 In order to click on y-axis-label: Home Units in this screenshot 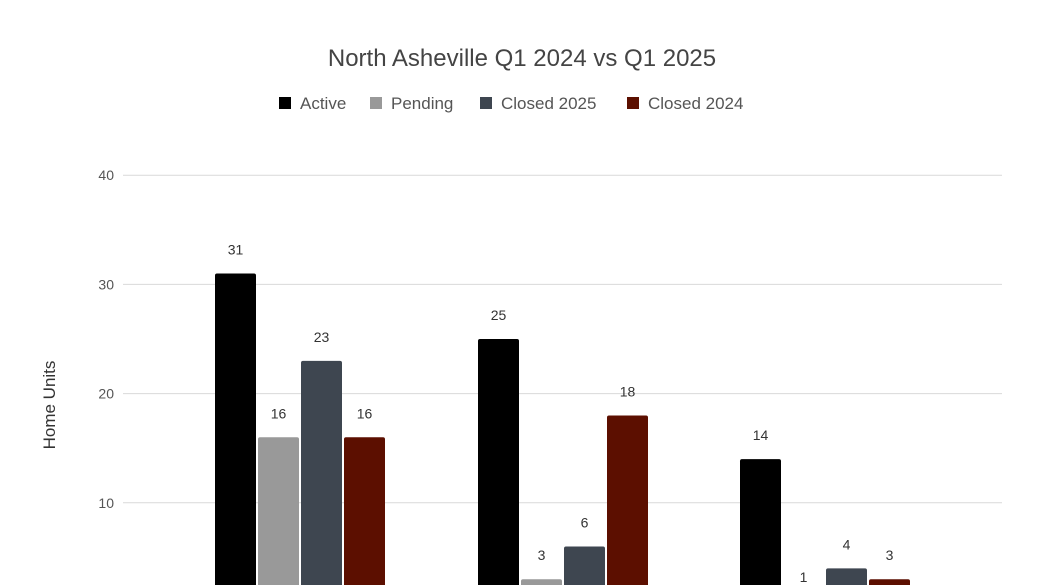, I will do `click(49, 405)`.